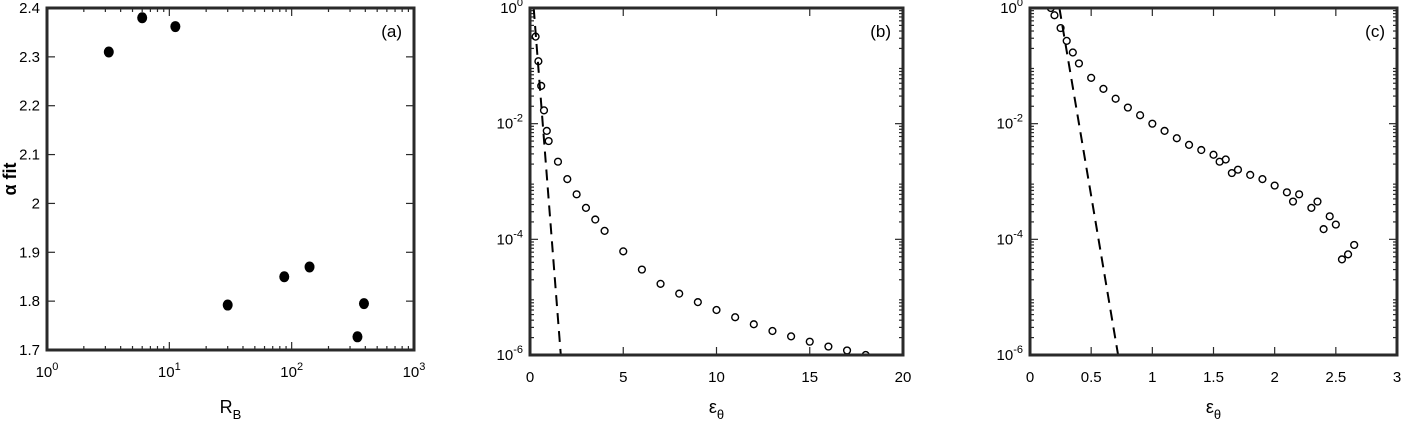 Image resolution: width=1405 pixels, height=426 pixels. Describe the element at coordinates (29, 350) in the screenshot. I see `y-tick-label: 1.7` at that location.